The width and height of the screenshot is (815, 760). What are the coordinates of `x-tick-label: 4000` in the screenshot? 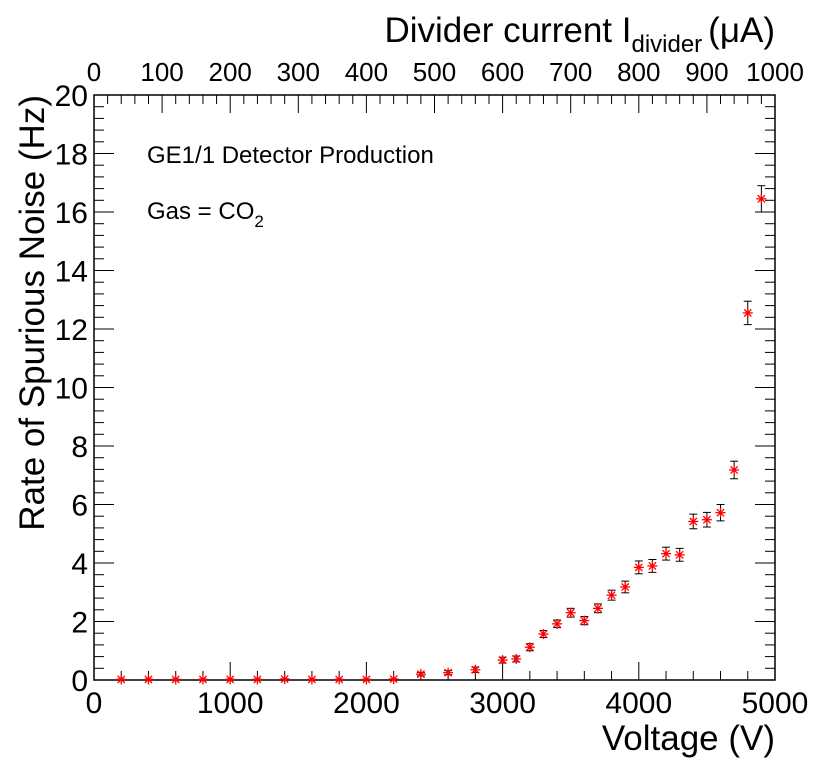 It's located at (638, 703).